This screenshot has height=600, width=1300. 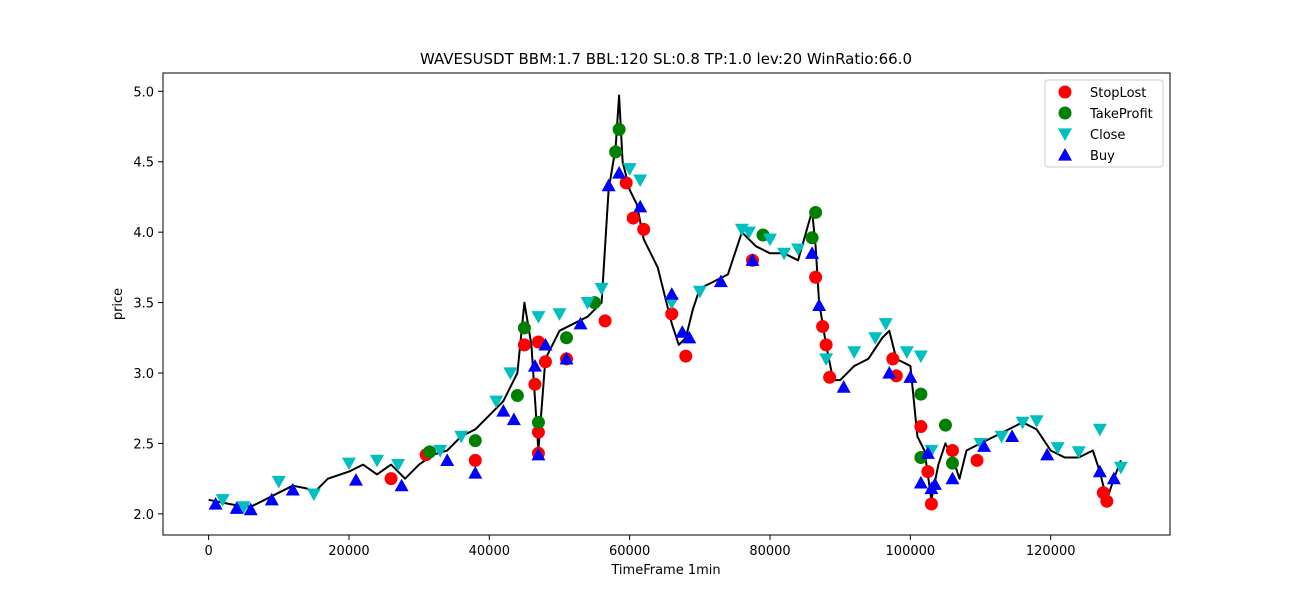 I want to click on x-tick-label: 100000, so click(x=911, y=551).